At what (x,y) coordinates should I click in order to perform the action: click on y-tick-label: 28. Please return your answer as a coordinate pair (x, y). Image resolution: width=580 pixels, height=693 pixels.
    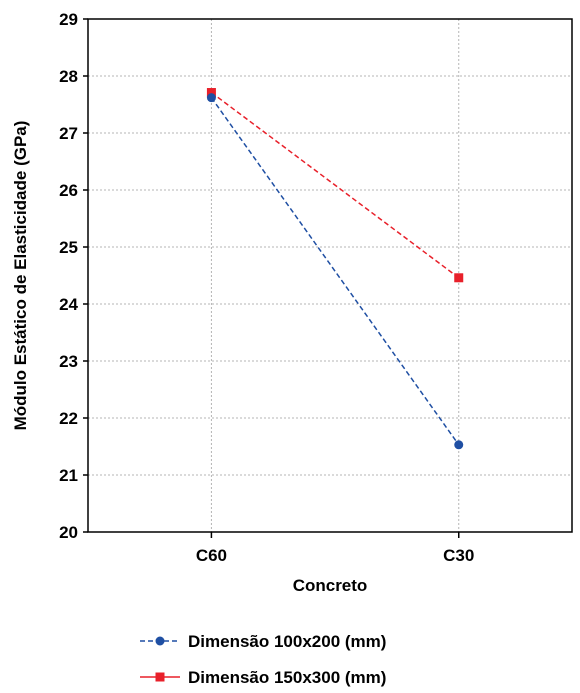
    Looking at the image, I should click on (68, 76).